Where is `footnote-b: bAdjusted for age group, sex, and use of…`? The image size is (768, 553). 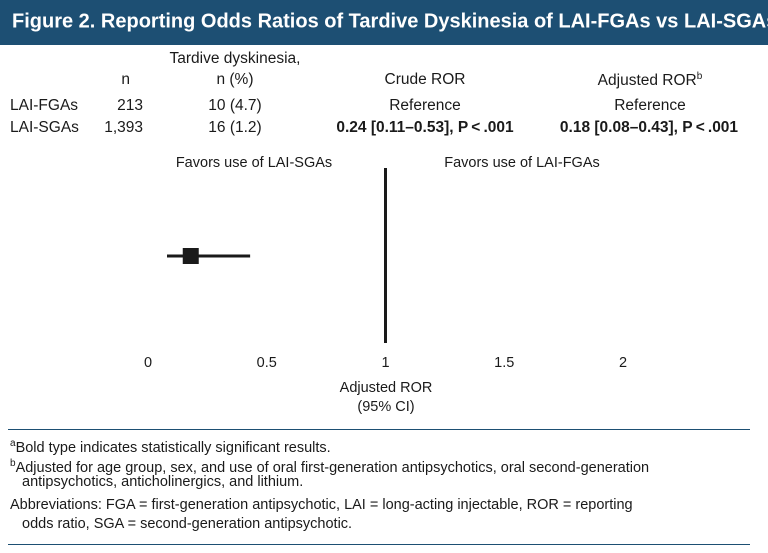
footnote-b: bAdjusted for age group, sex, and use of… is located at coordinates (380, 466).